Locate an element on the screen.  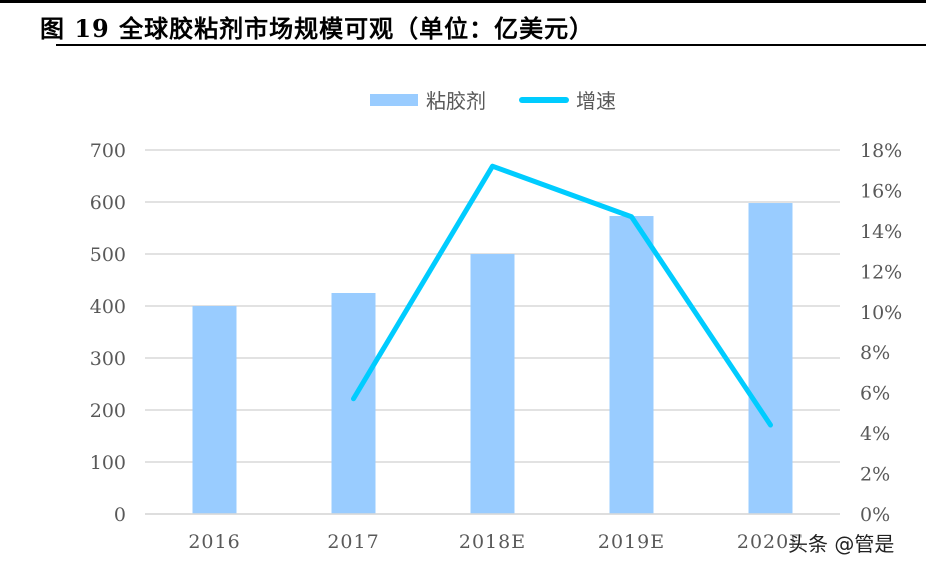
x-tick-label: 2020E is located at coordinates (770, 542).